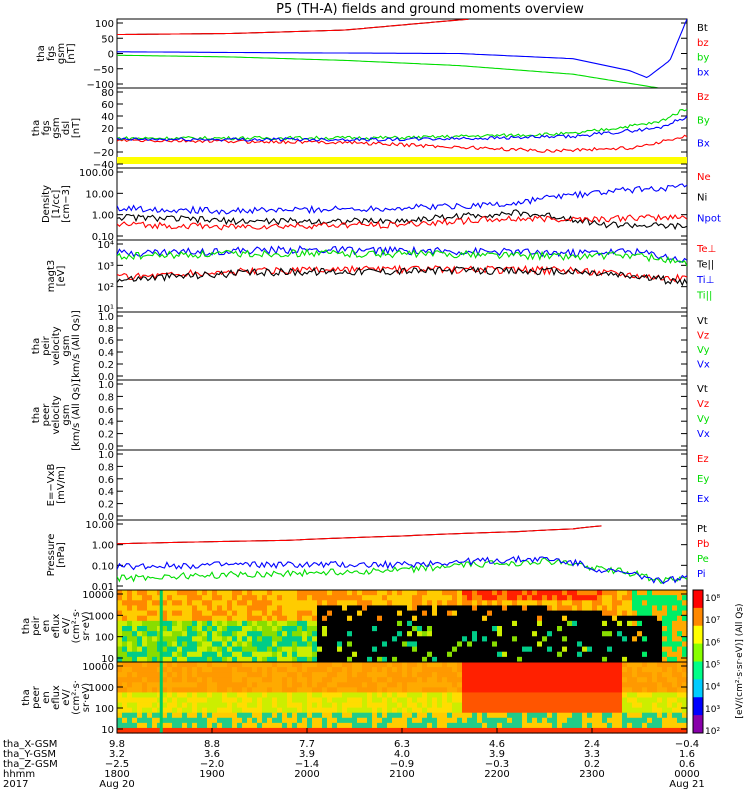 This screenshot has height=800, width=750. What do you see at coordinates (46, 204) in the screenshot?
I see `y-axis-label-line: Density` at bounding box center [46, 204].